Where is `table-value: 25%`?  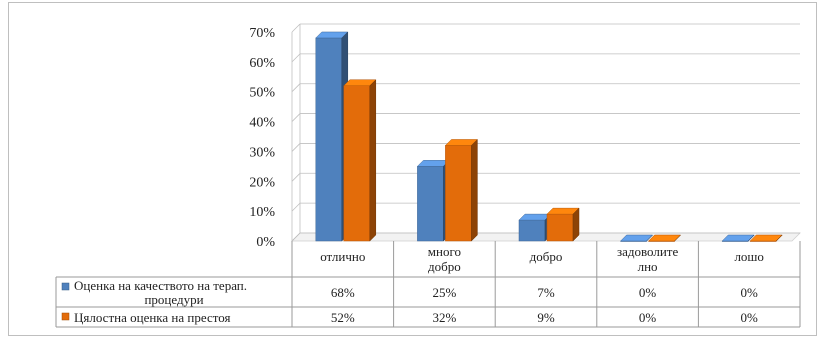
table-value: 25% is located at coordinates (444, 292).